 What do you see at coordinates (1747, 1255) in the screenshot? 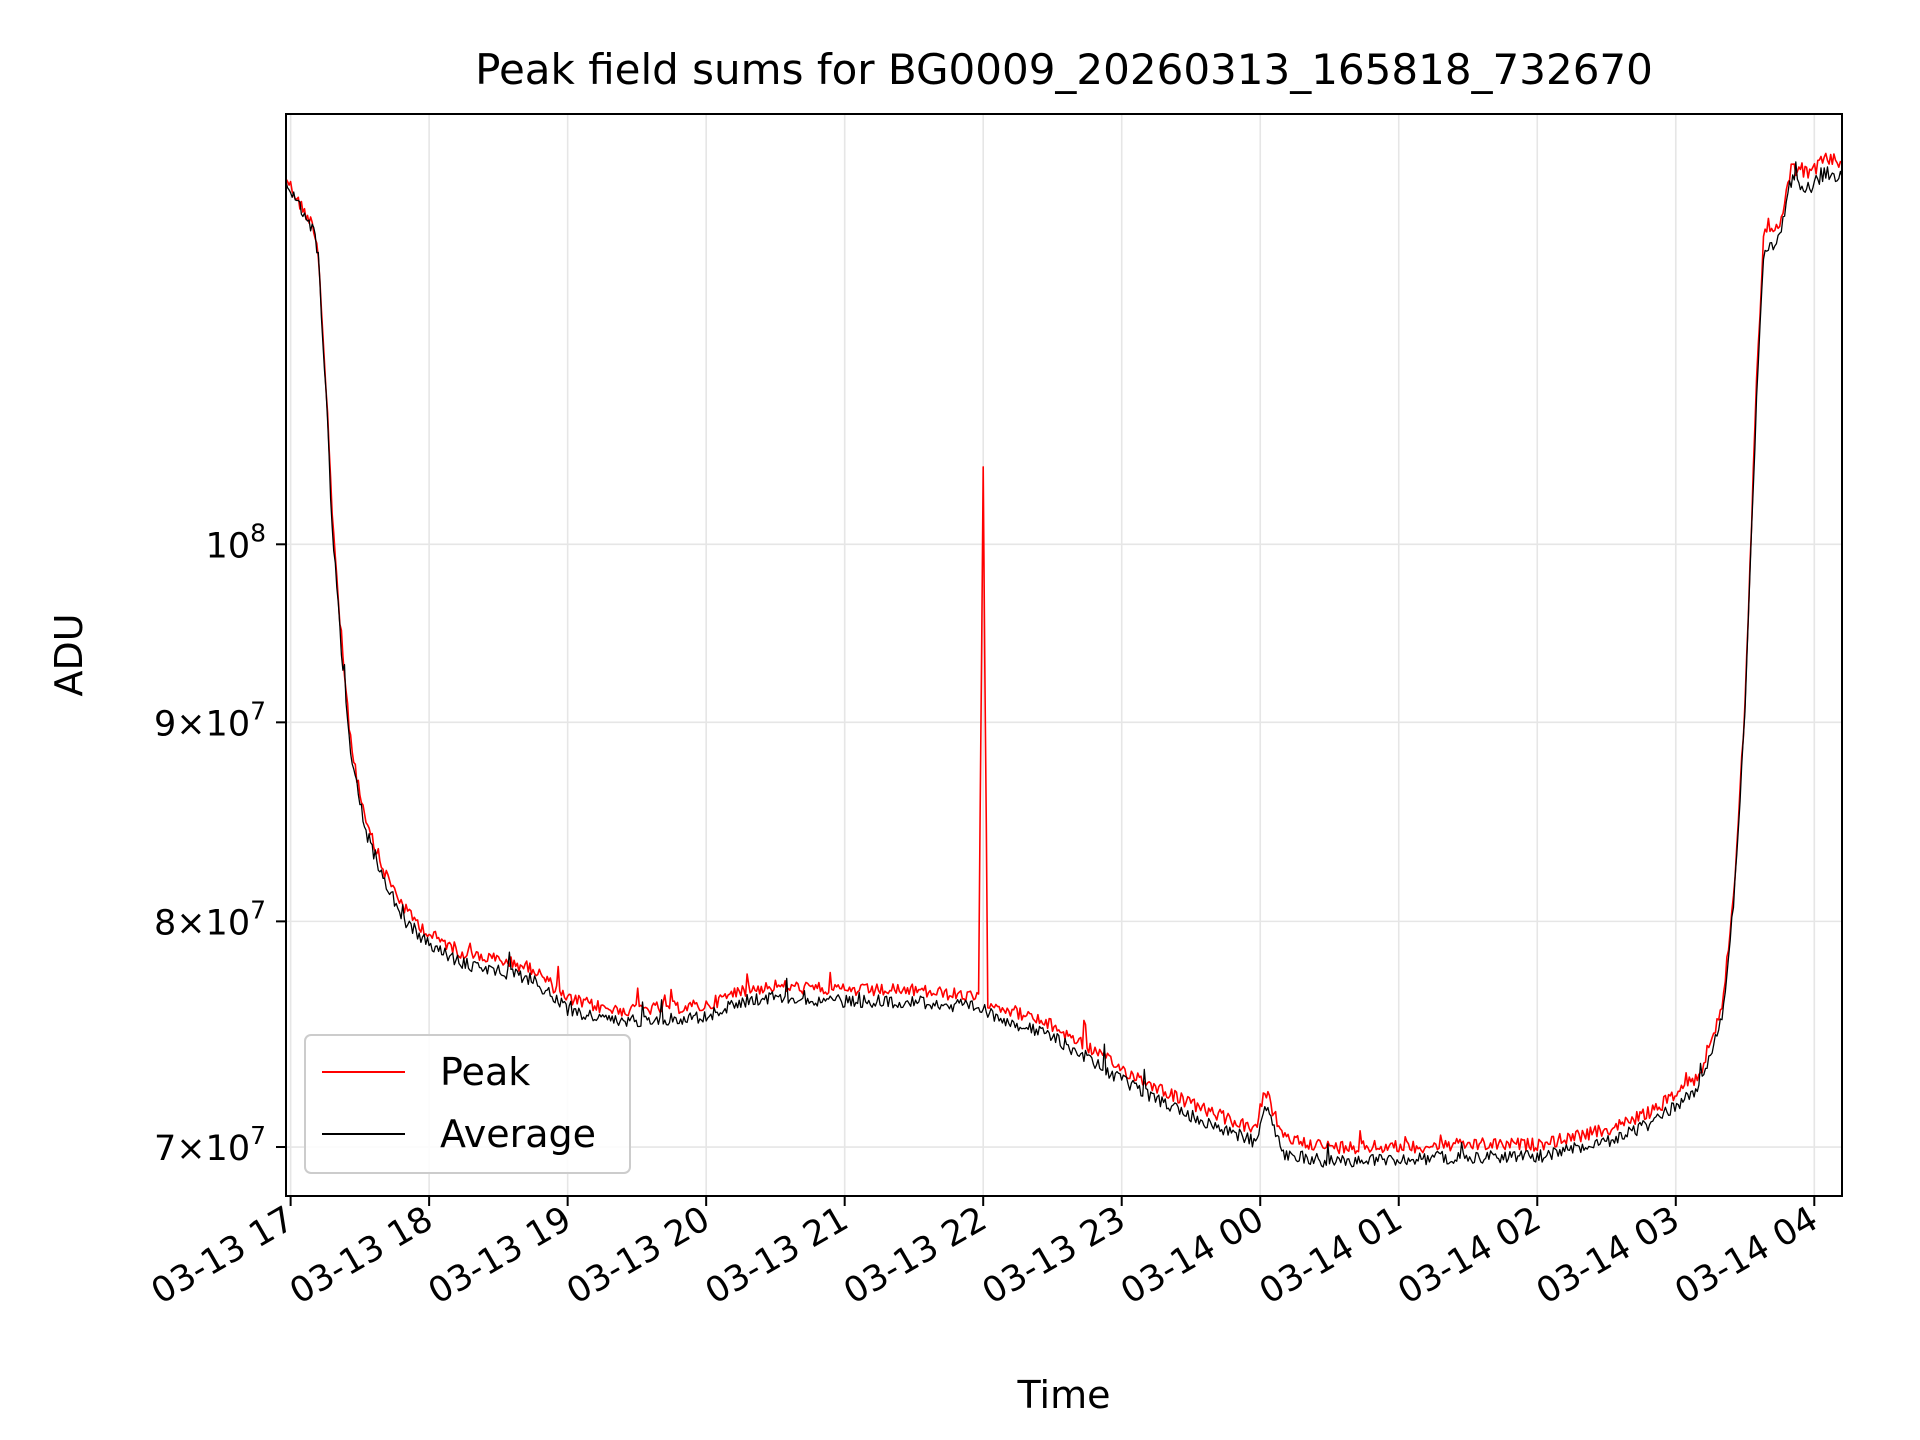
I see `x-tick-label: 03-14 04` at bounding box center [1747, 1255].